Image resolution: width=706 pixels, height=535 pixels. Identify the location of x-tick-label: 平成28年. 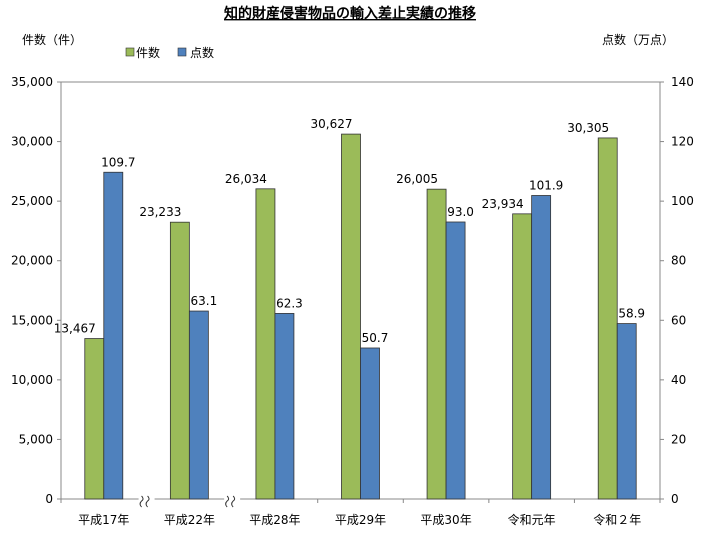
(274, 520).